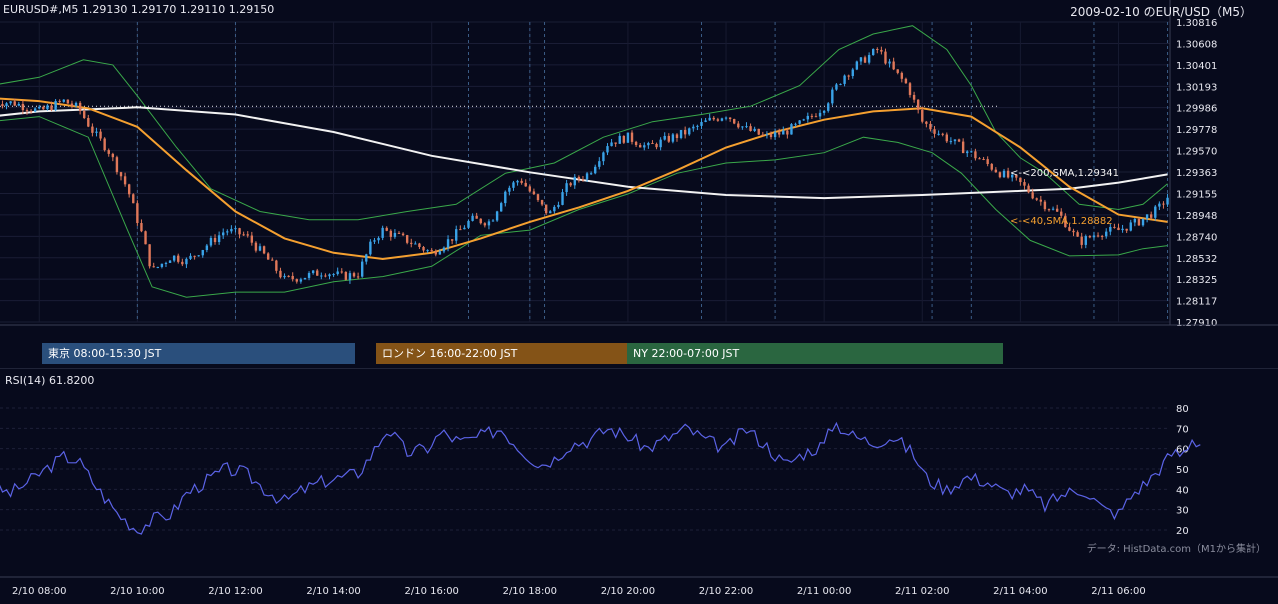  Describe the element at coordinates (1182, 531) in the screenshot. I see `rsi-y-tick: 20` at that location.